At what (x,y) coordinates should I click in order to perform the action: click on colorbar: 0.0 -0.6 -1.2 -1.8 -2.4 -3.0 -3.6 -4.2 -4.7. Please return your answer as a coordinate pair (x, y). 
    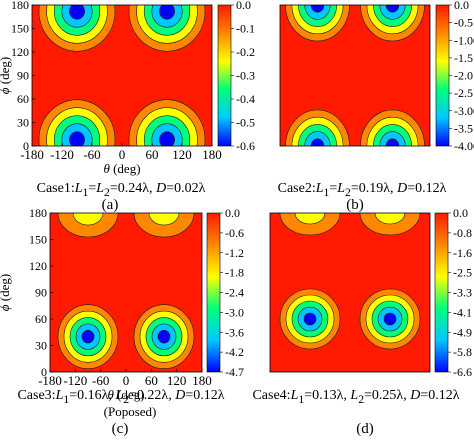
    Looking at the image, I should click on (225, 292).